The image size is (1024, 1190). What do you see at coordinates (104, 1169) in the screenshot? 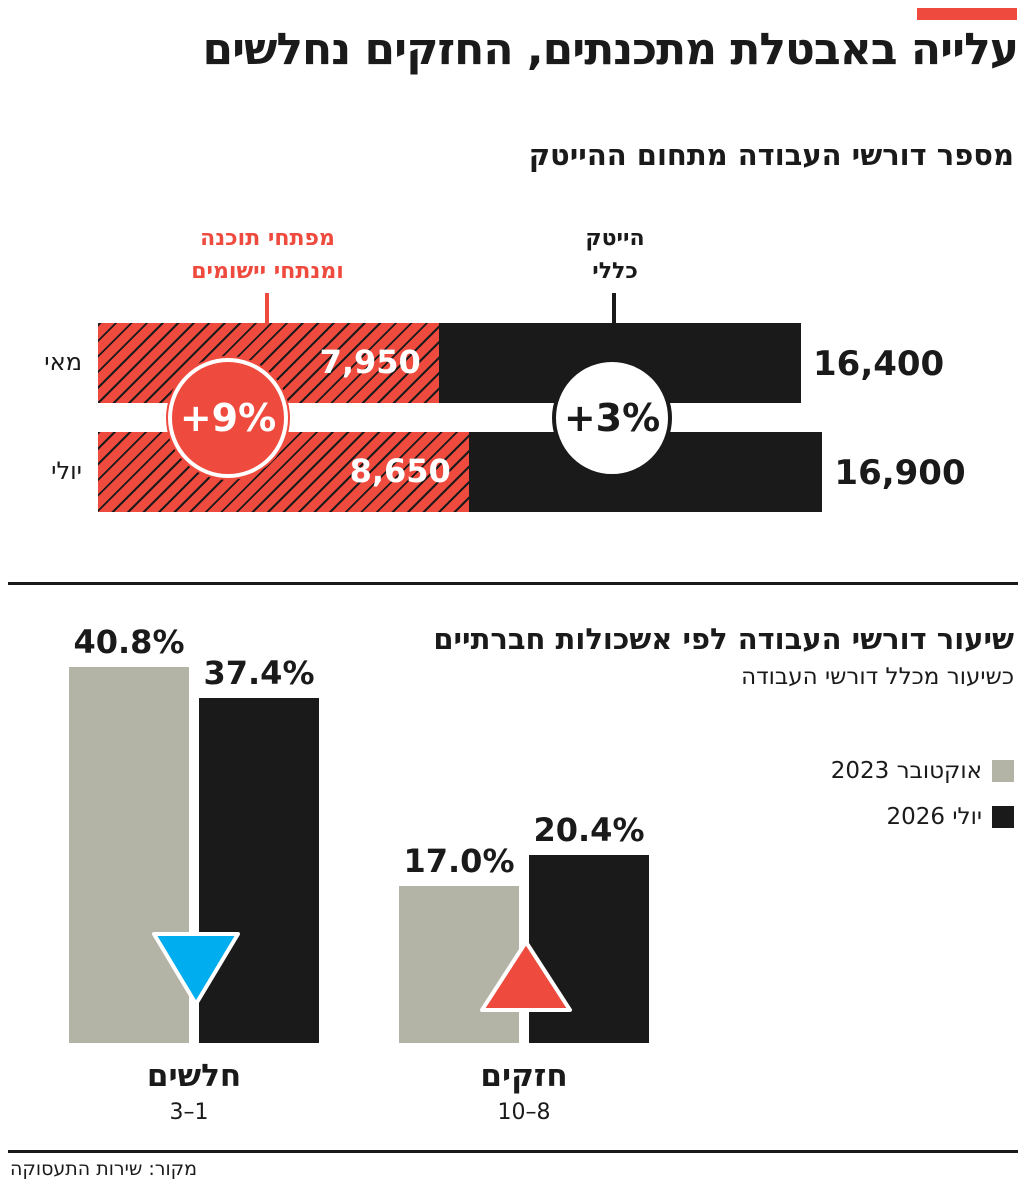
I see `source-note: מקור: שירות התעסוקה` at bounding box center [104, 1169].